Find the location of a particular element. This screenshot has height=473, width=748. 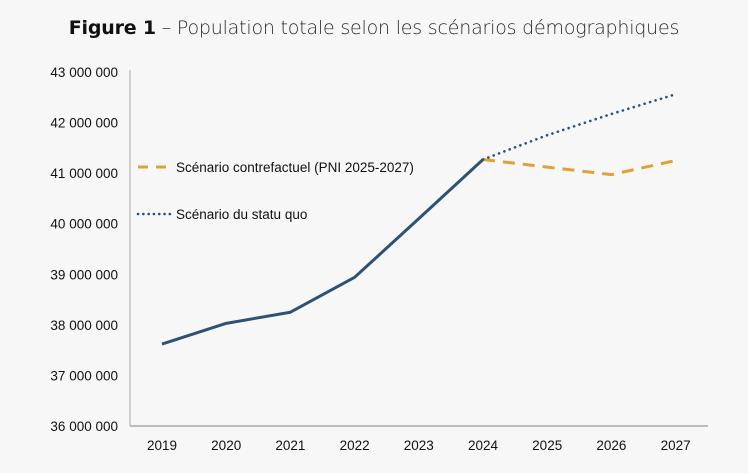

x-tick-label: 2022 is located at coordinates (355, 445).